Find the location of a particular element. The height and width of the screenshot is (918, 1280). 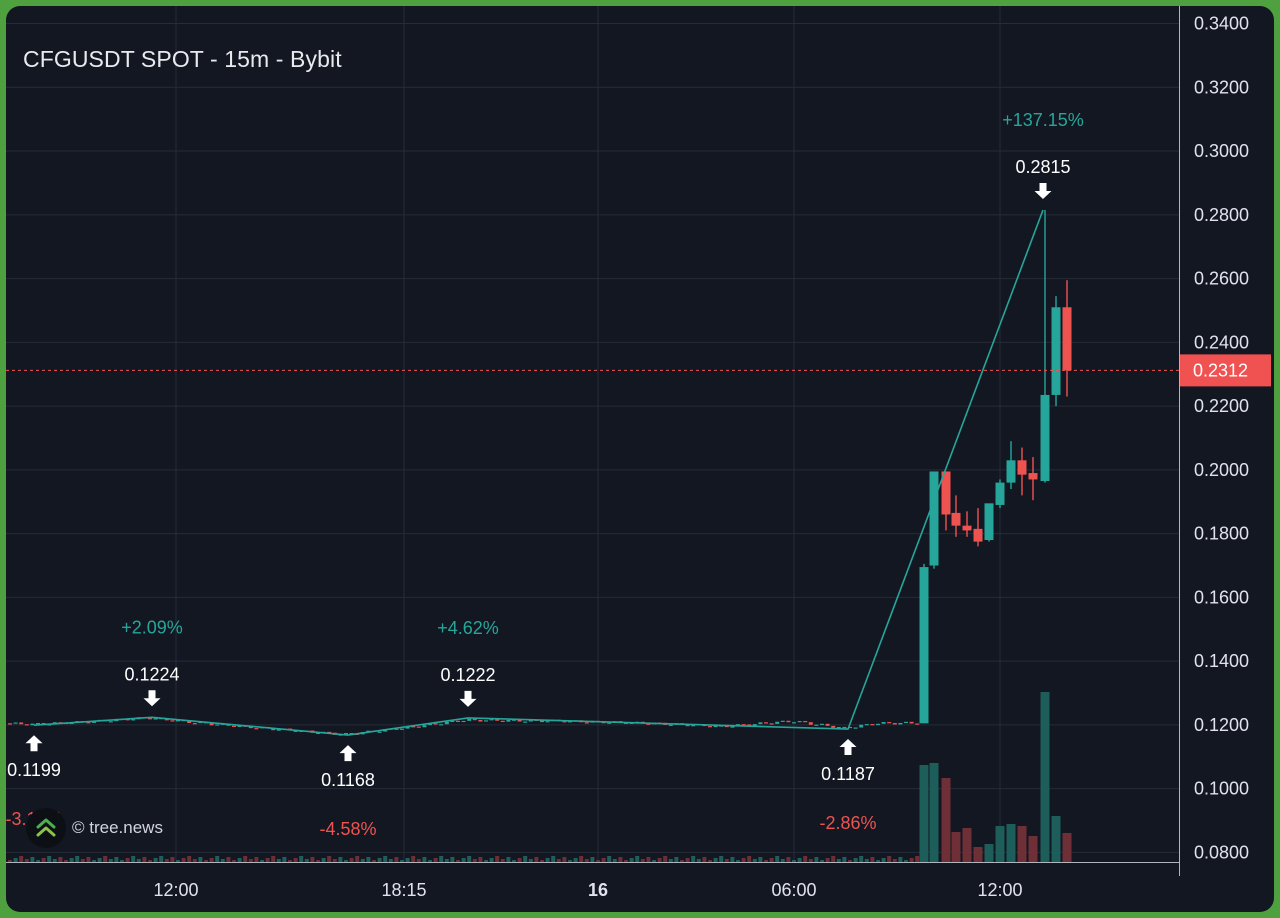

y-tick-label: 0.2200 is located at coordinates (1221, 406).